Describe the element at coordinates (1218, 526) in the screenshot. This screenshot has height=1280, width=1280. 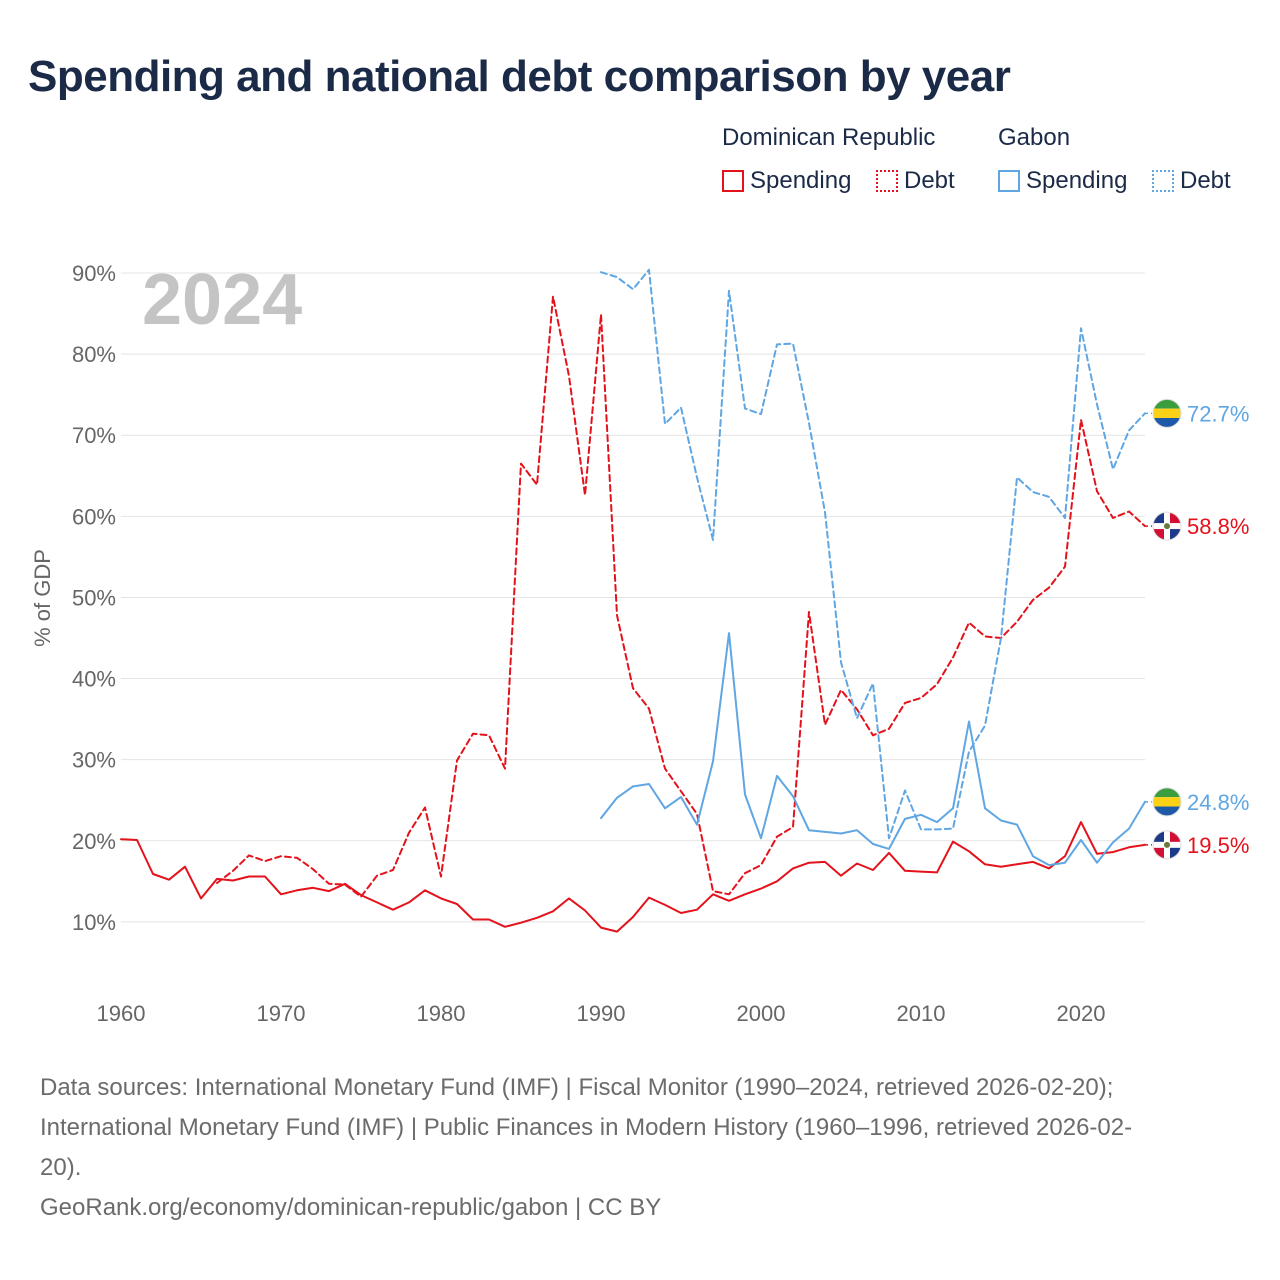
I see `end-value-label: 58.8%` at that location.